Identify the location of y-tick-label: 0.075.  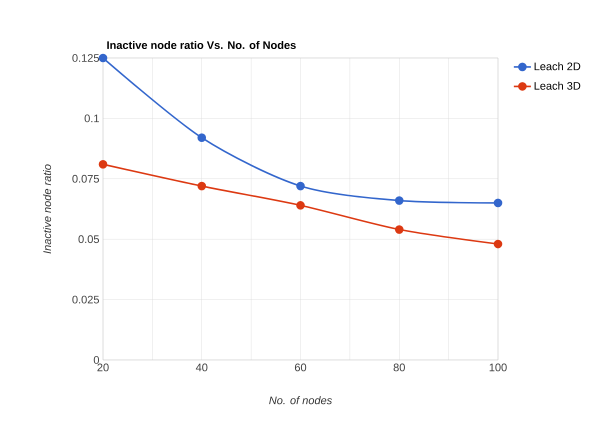
(85, 178).